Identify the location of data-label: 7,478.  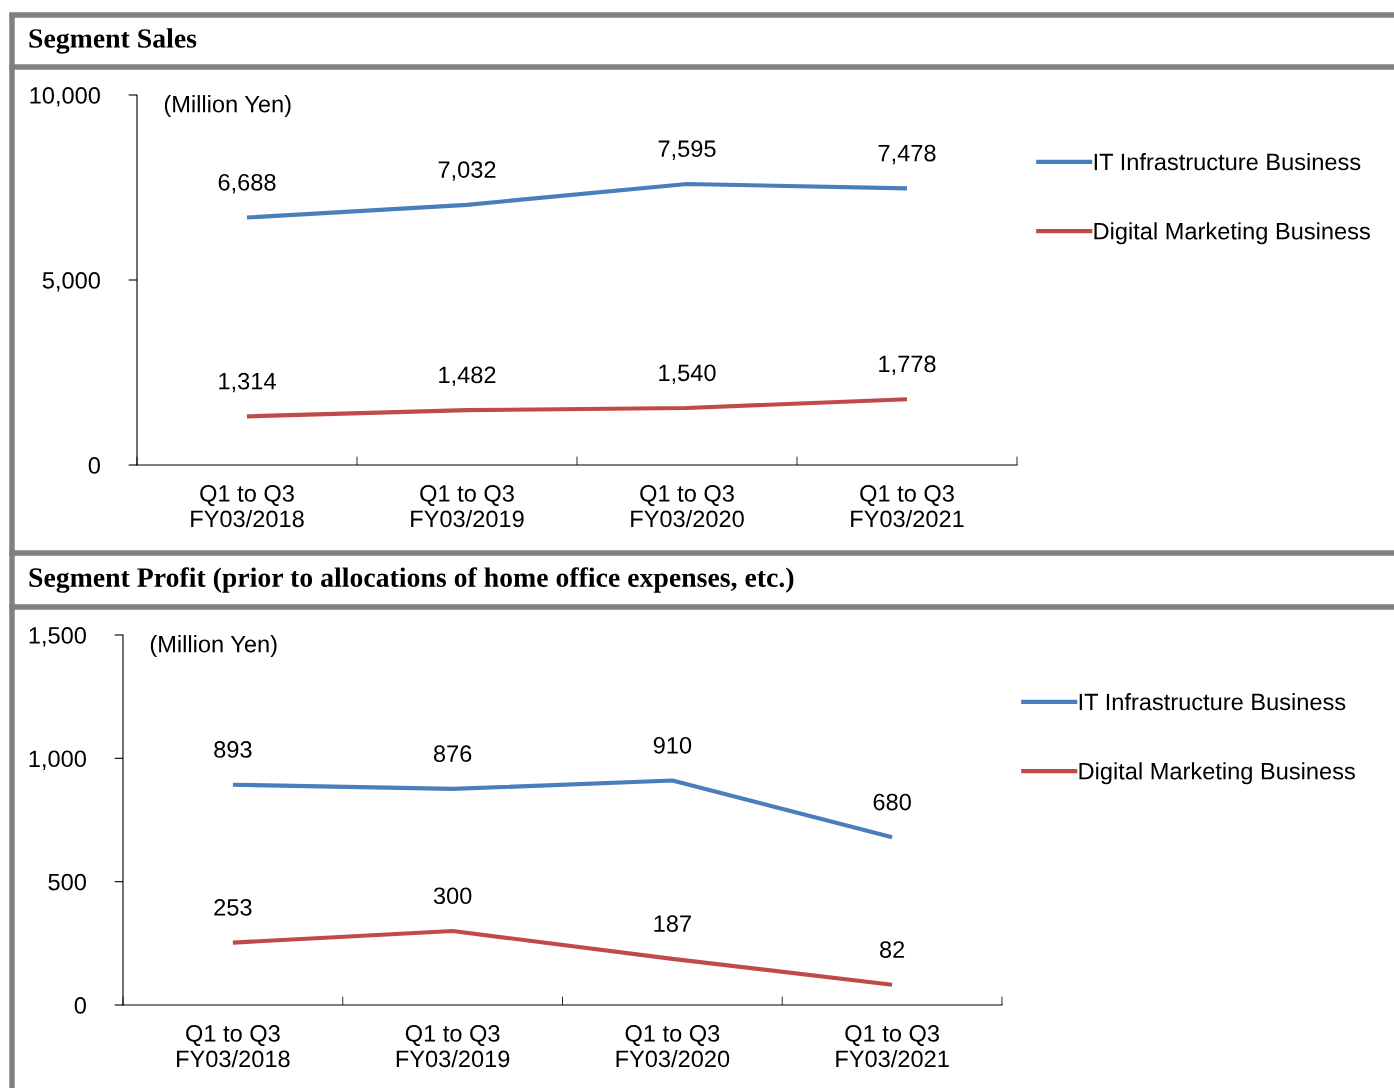
(907, 154).